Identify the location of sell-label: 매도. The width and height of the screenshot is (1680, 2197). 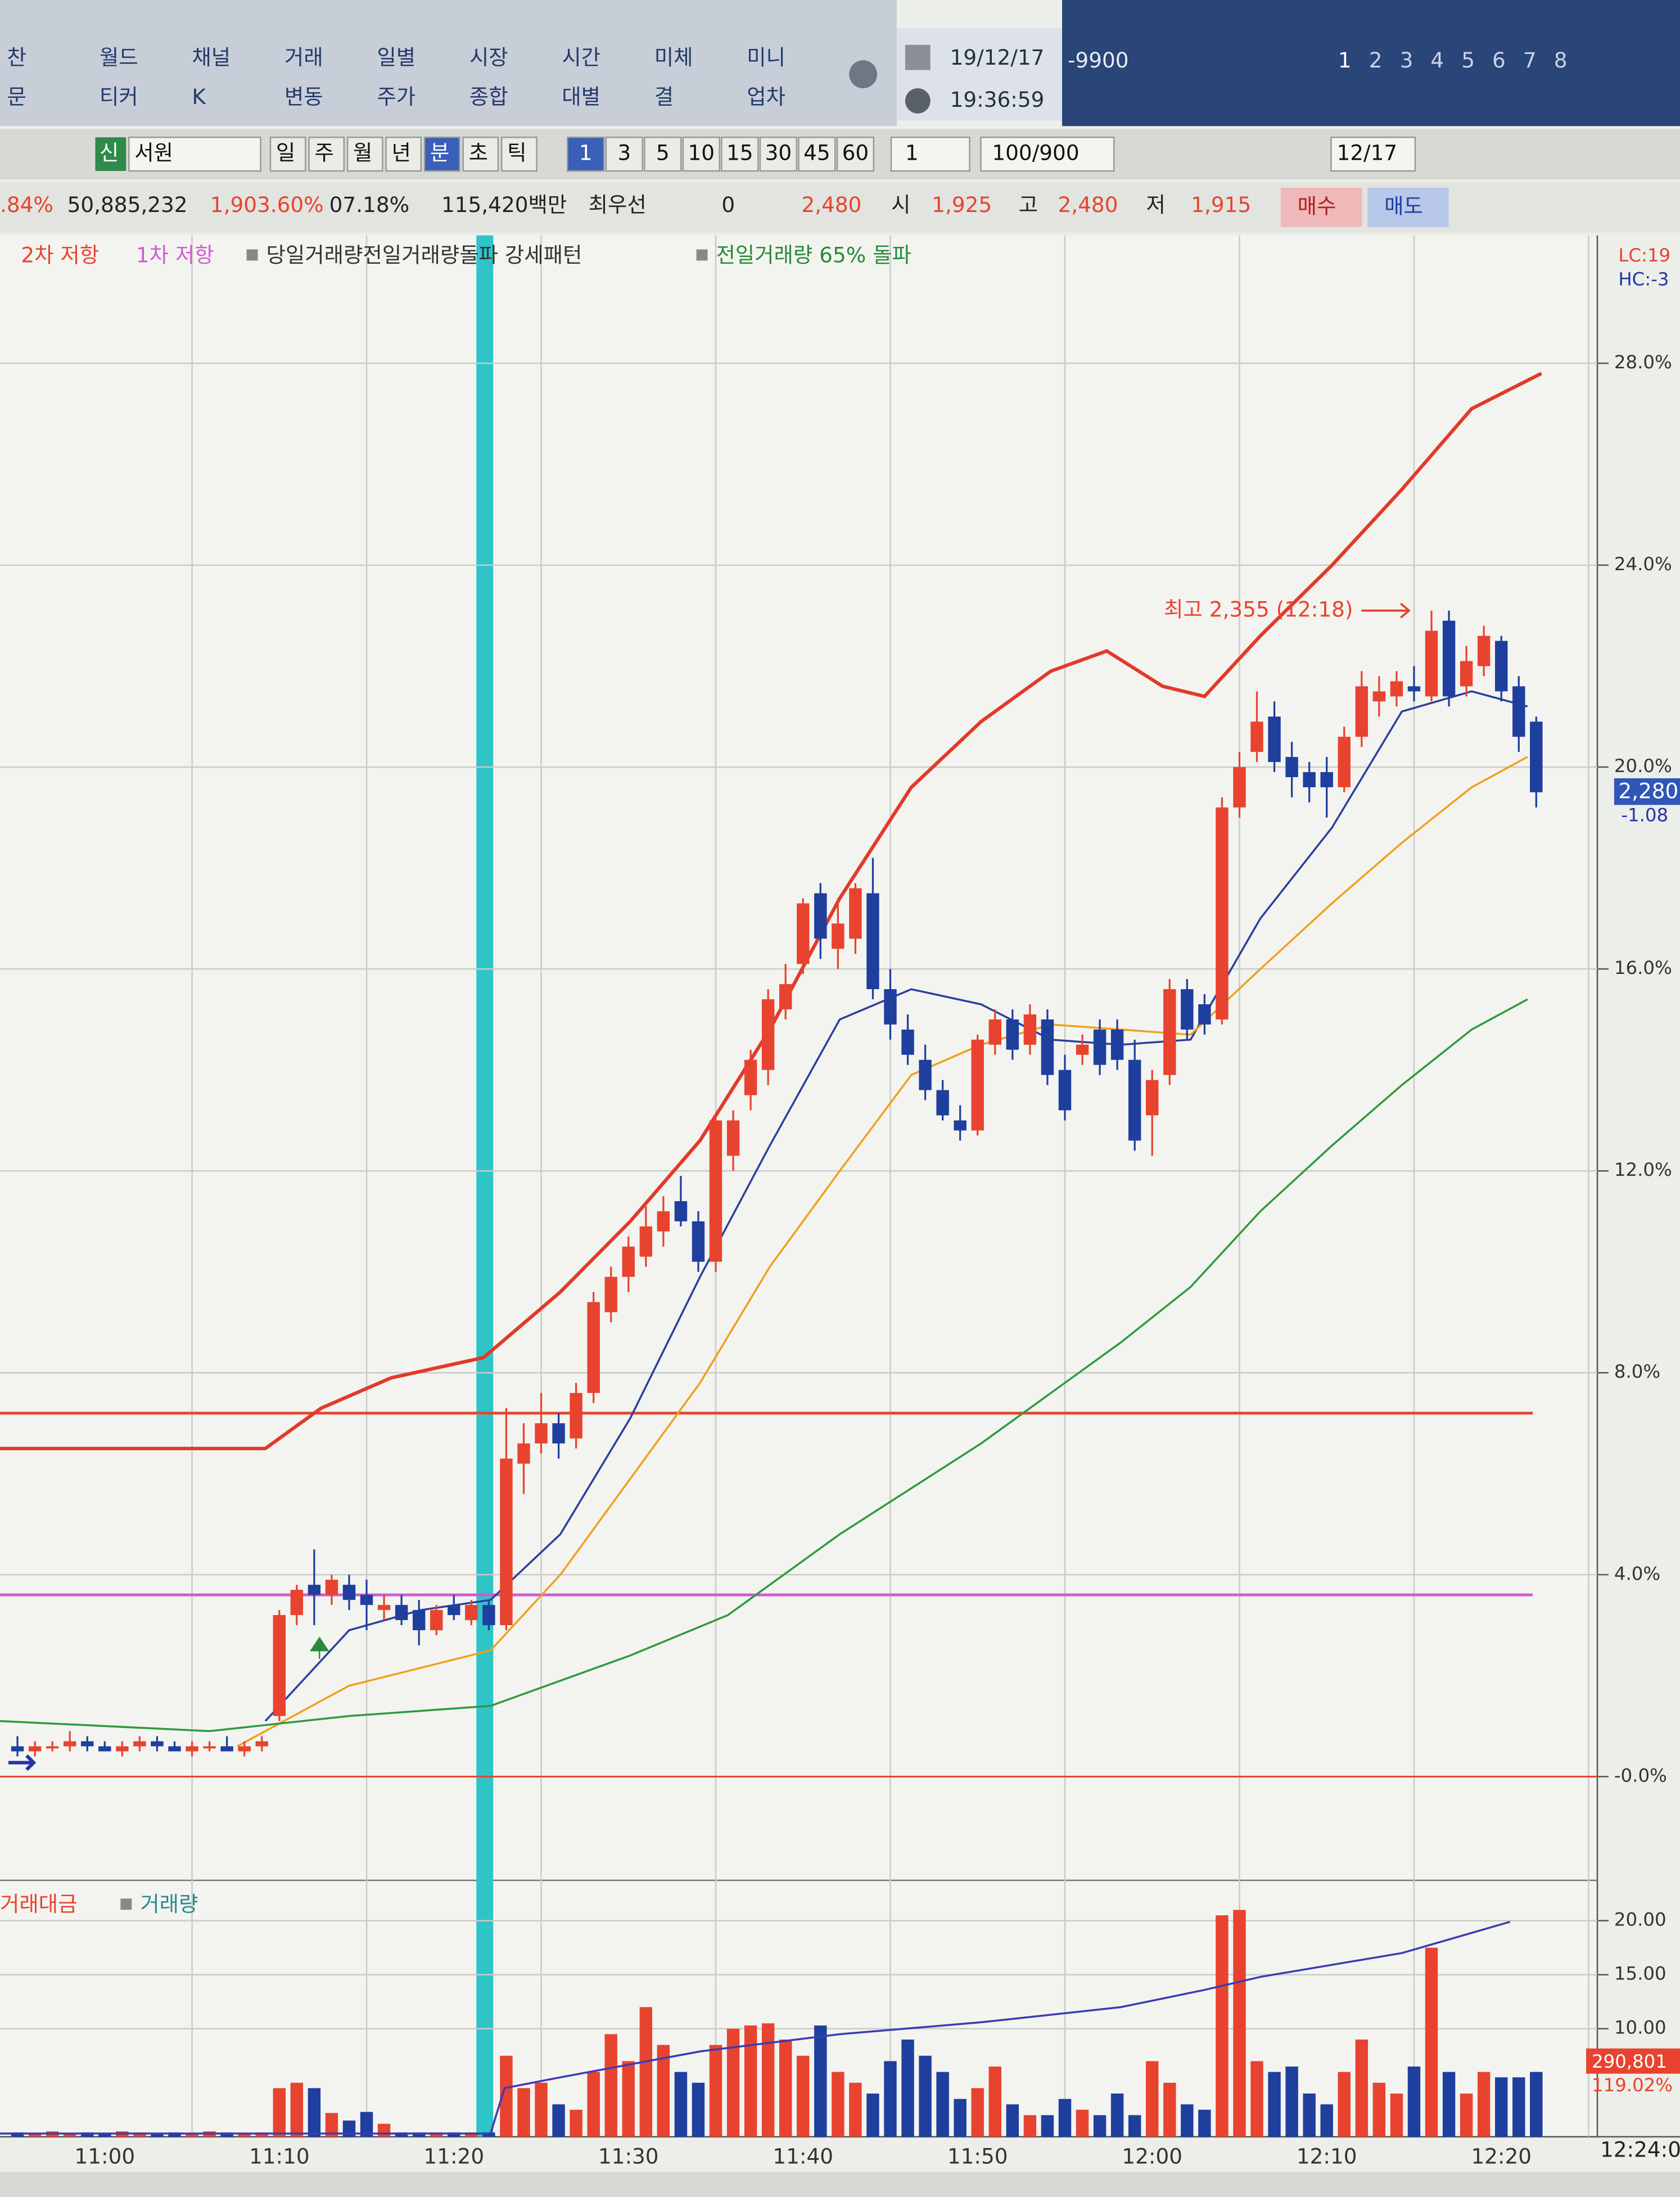
(1403, 205).